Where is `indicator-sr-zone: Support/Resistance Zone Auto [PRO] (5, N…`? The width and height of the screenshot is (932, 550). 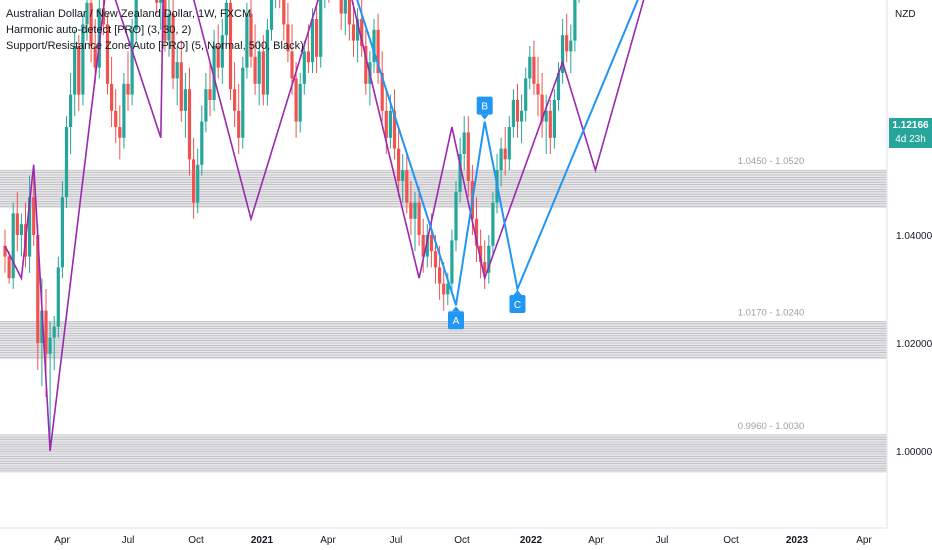
indicator-sr-zone: Support/Resistance Zone Auto [PRO] (5, N… is located at coordinates (155, 46).